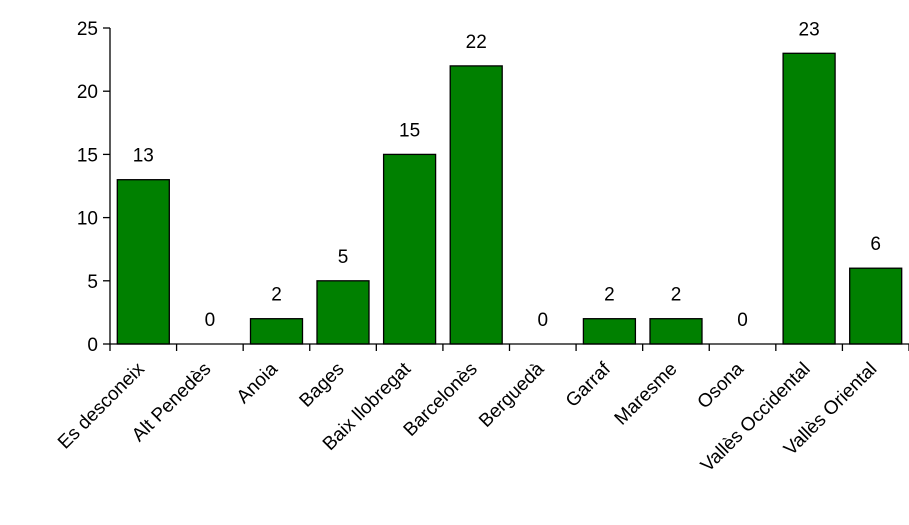 This screenshot has width=909, height=525. I want to click on y-tick-label-5: 25, so click(87, 29).